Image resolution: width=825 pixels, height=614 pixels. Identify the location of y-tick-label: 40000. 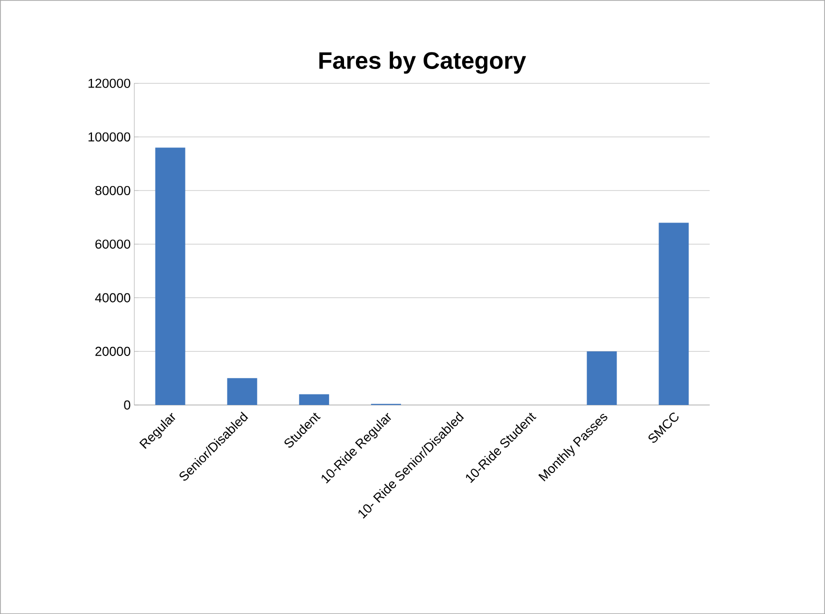
(112, 297).